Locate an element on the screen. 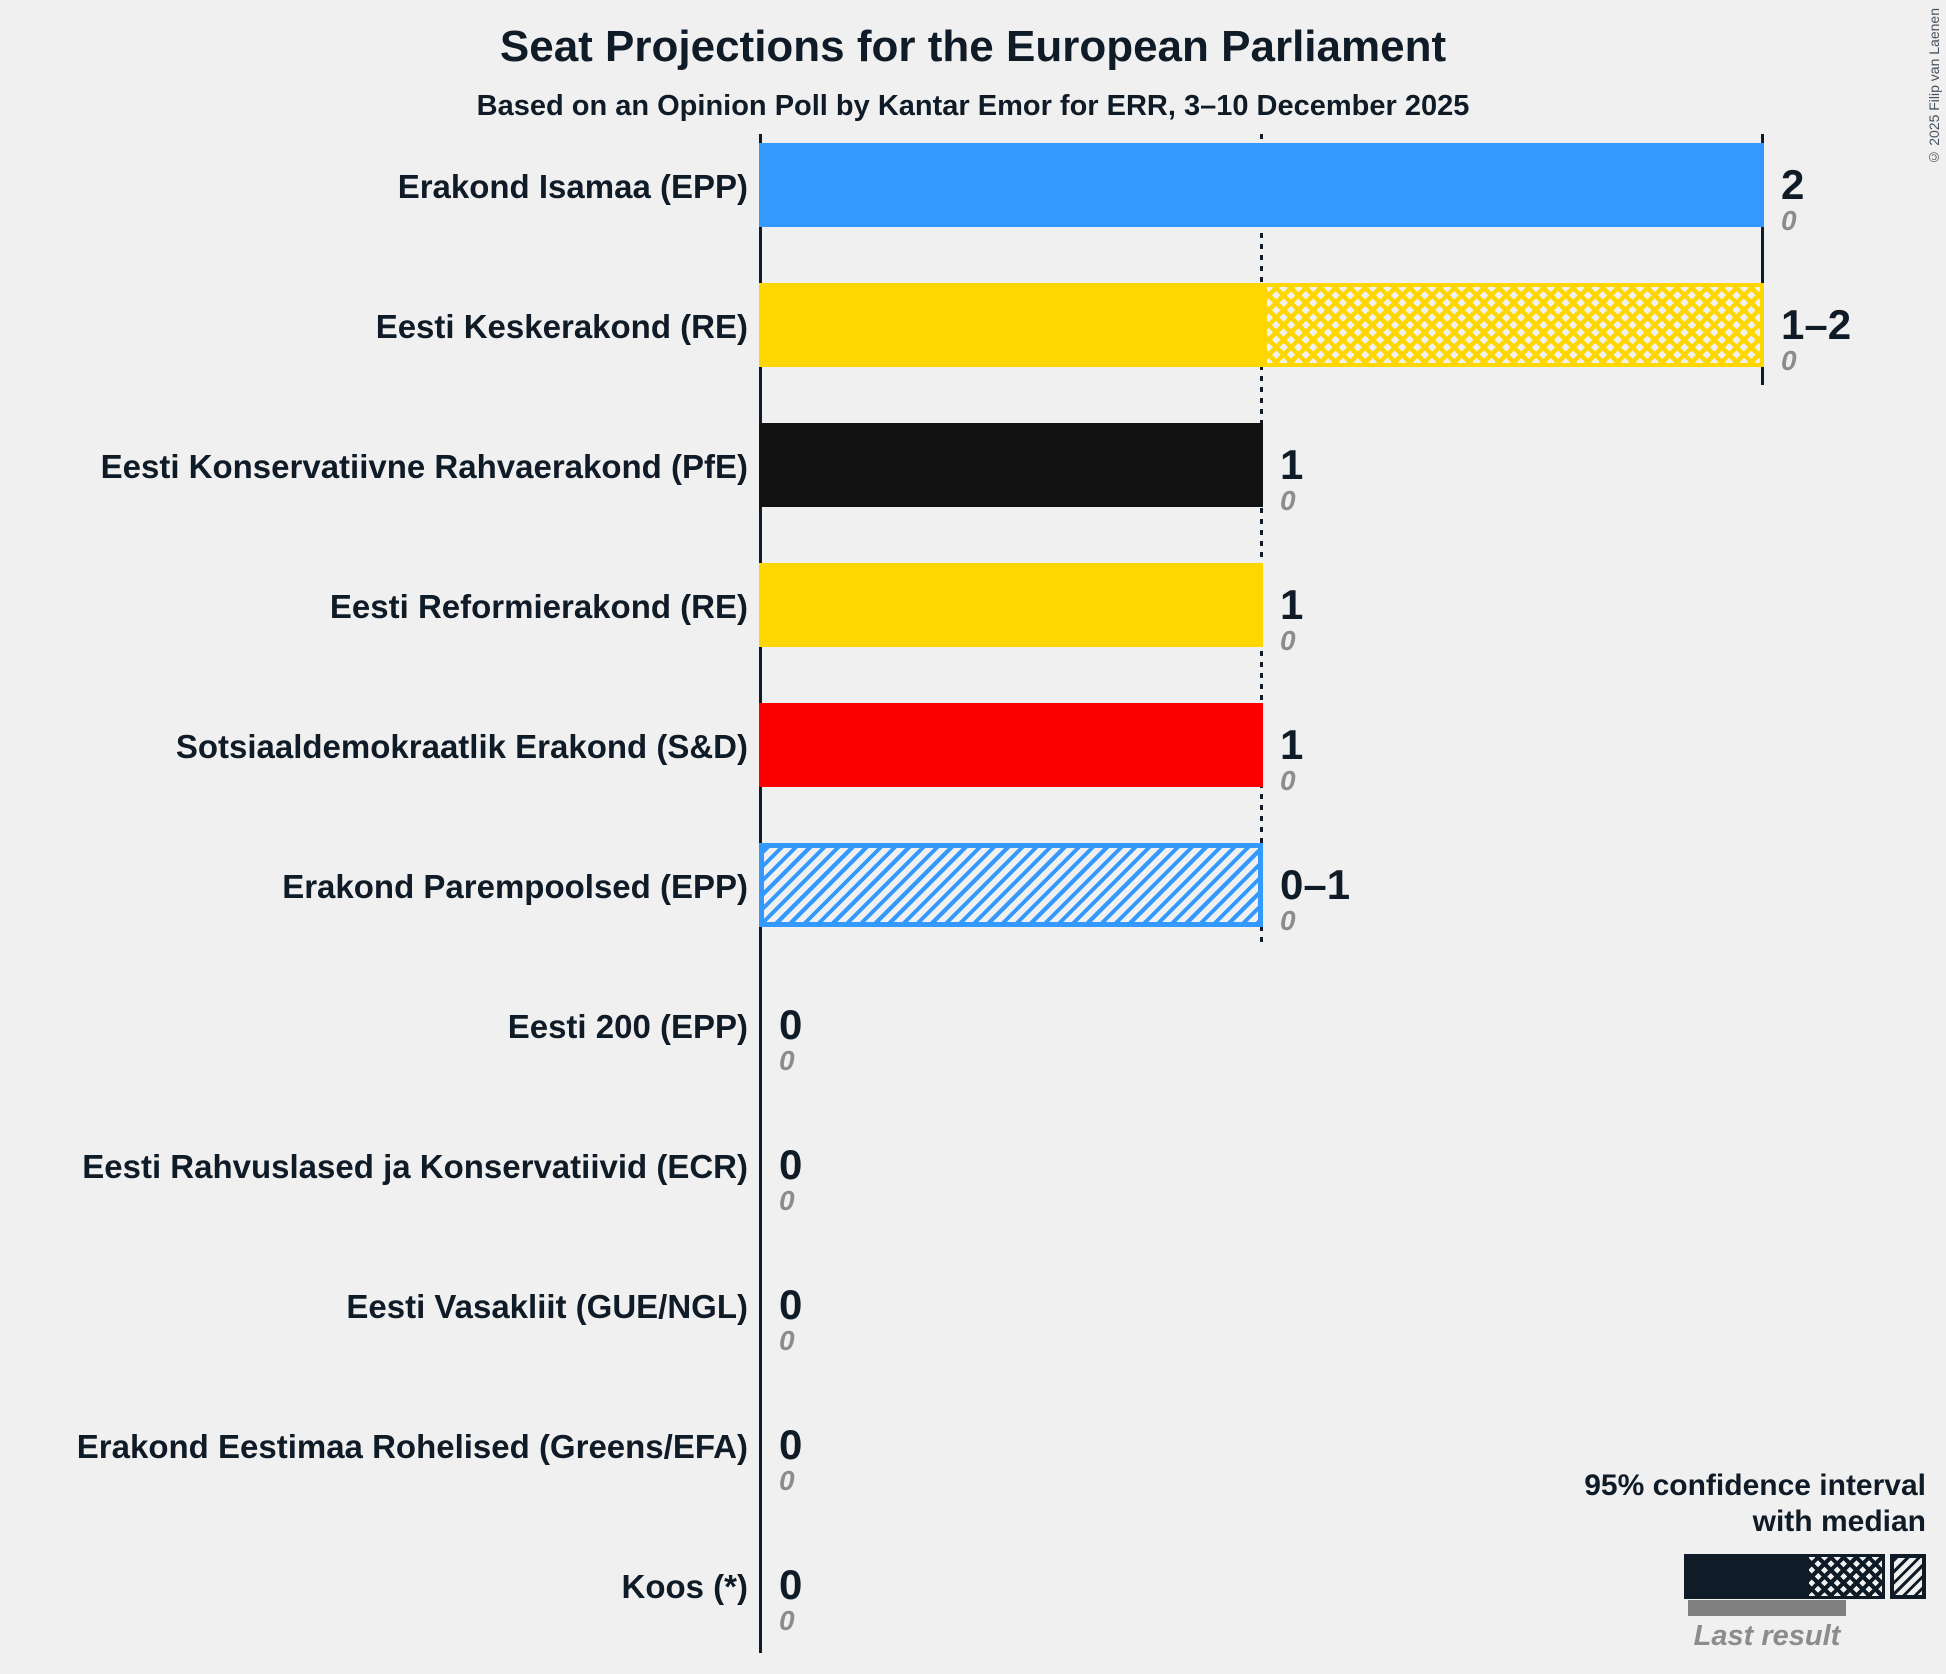 The image size is (1946, 1674). seat-projection-value: 1–2 is located at coordinates (1816, 324).